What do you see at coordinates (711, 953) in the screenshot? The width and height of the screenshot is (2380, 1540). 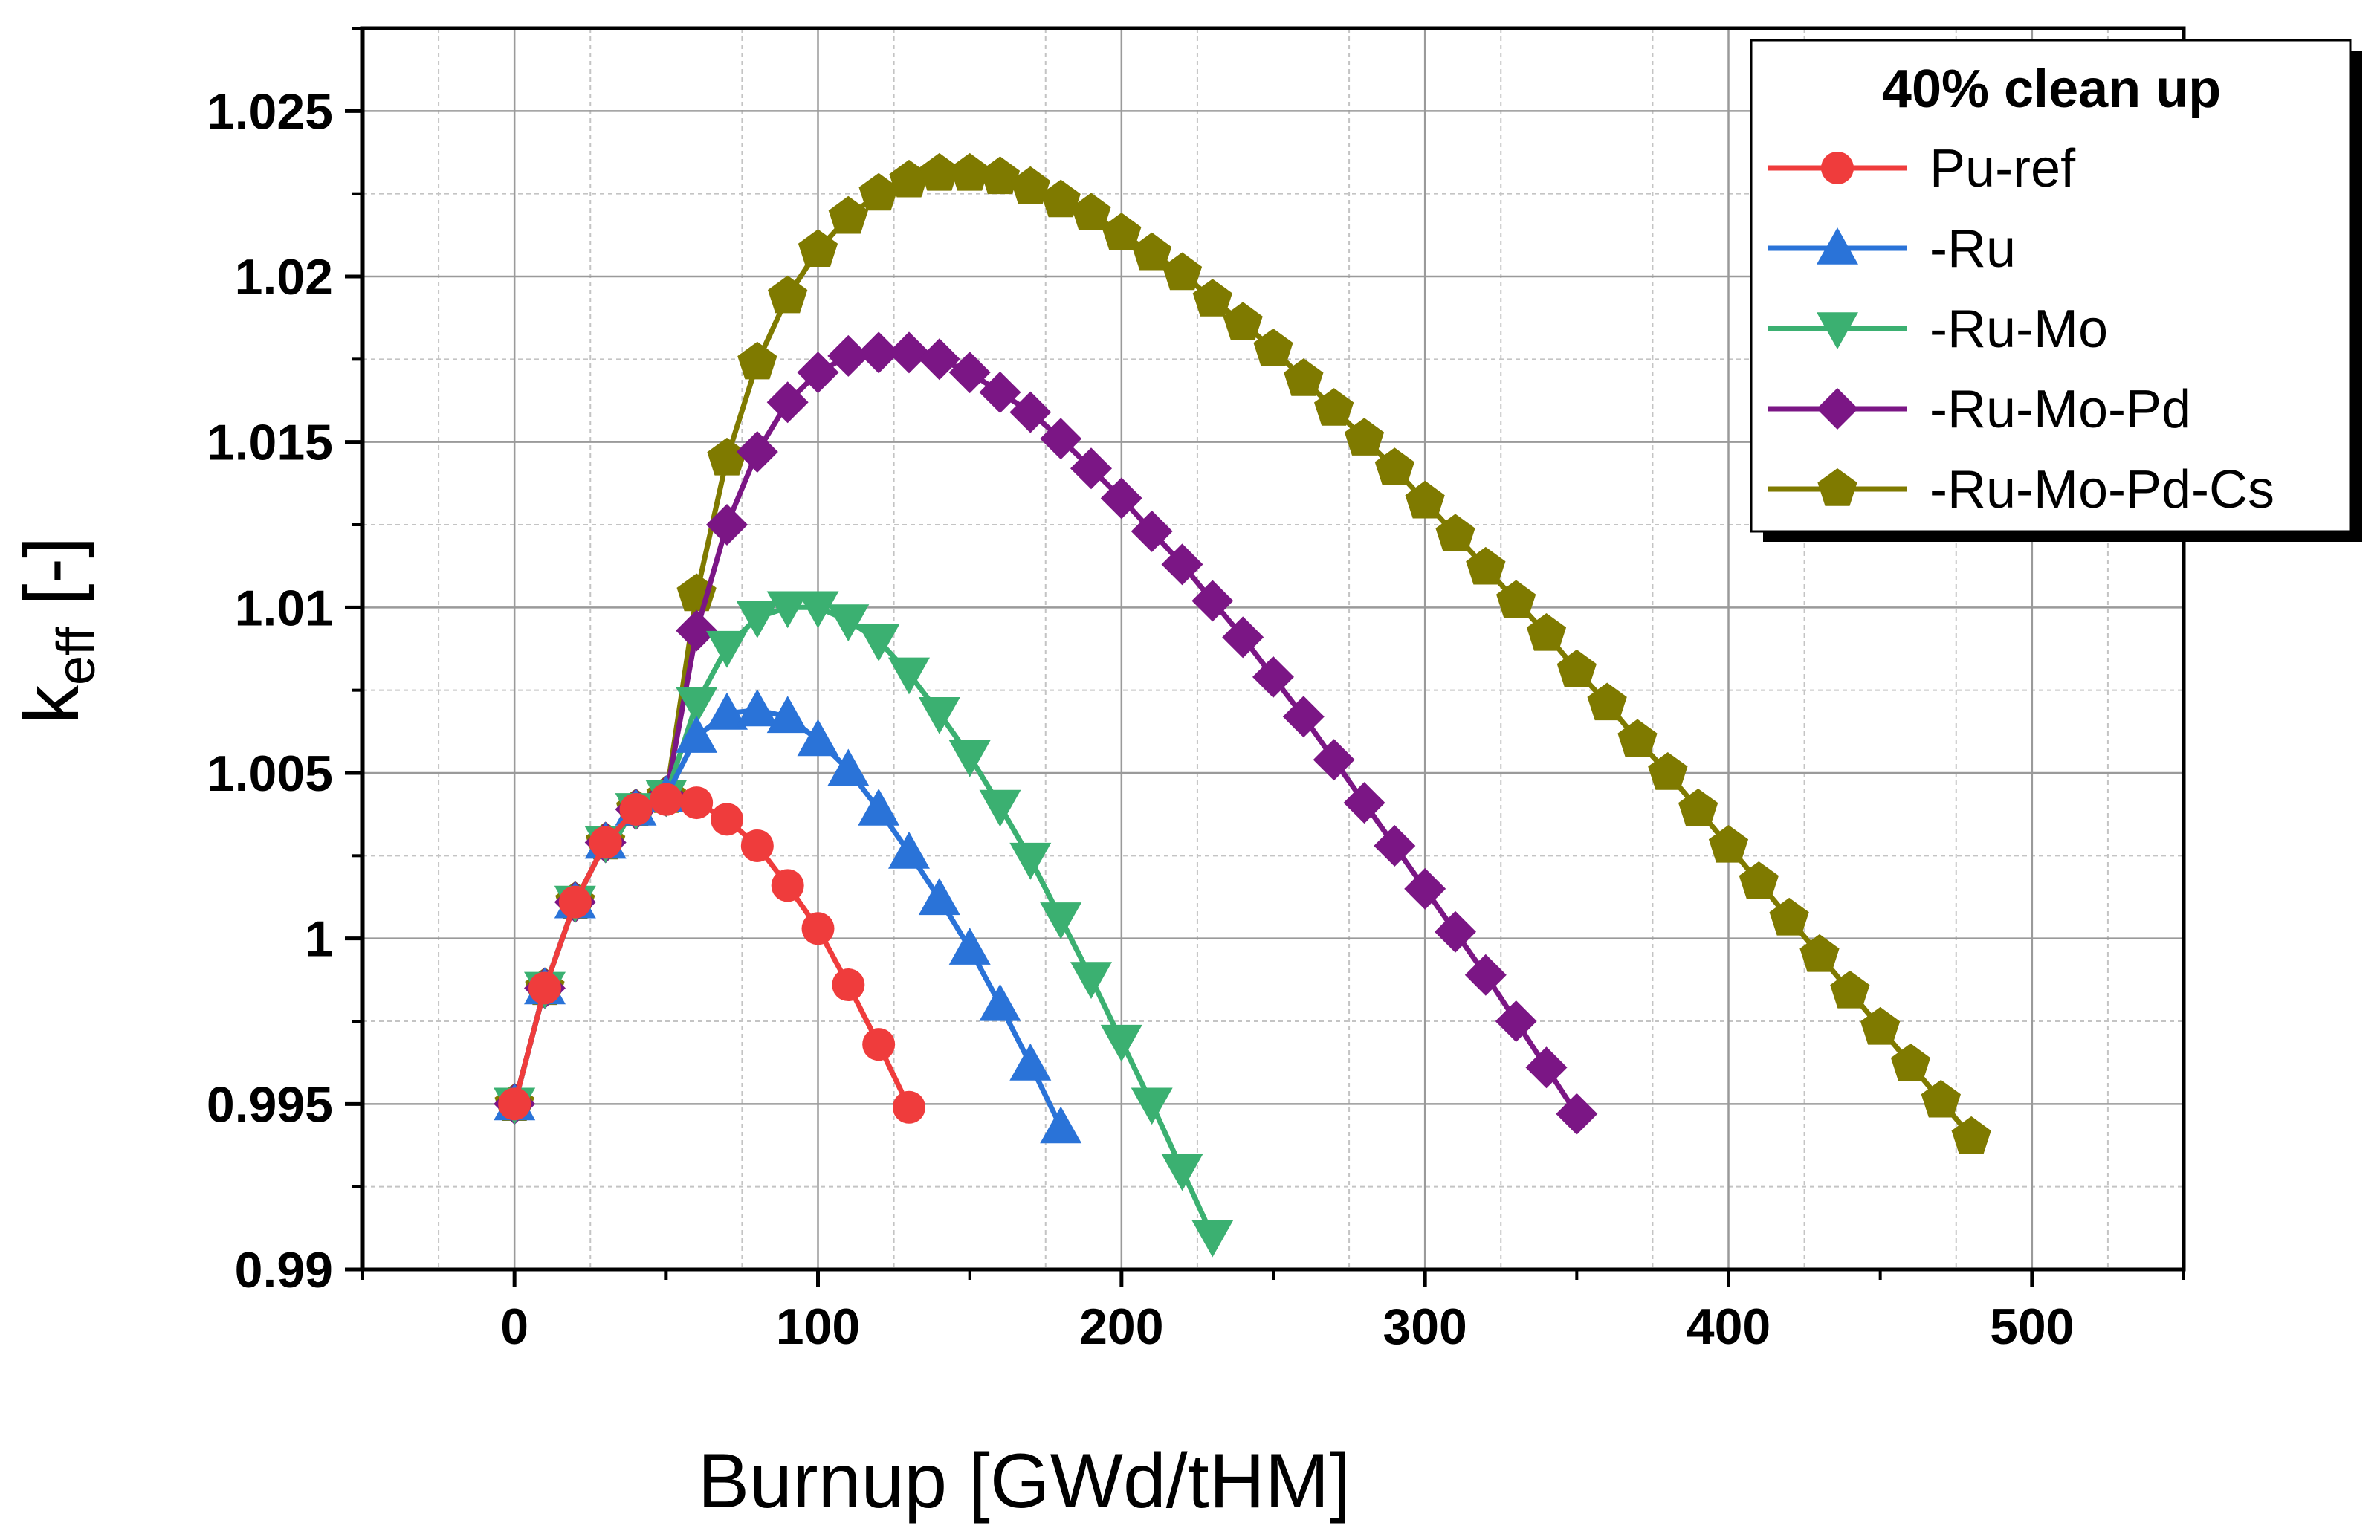 I see `series-pu-ref` at bounding box center [711, 953].